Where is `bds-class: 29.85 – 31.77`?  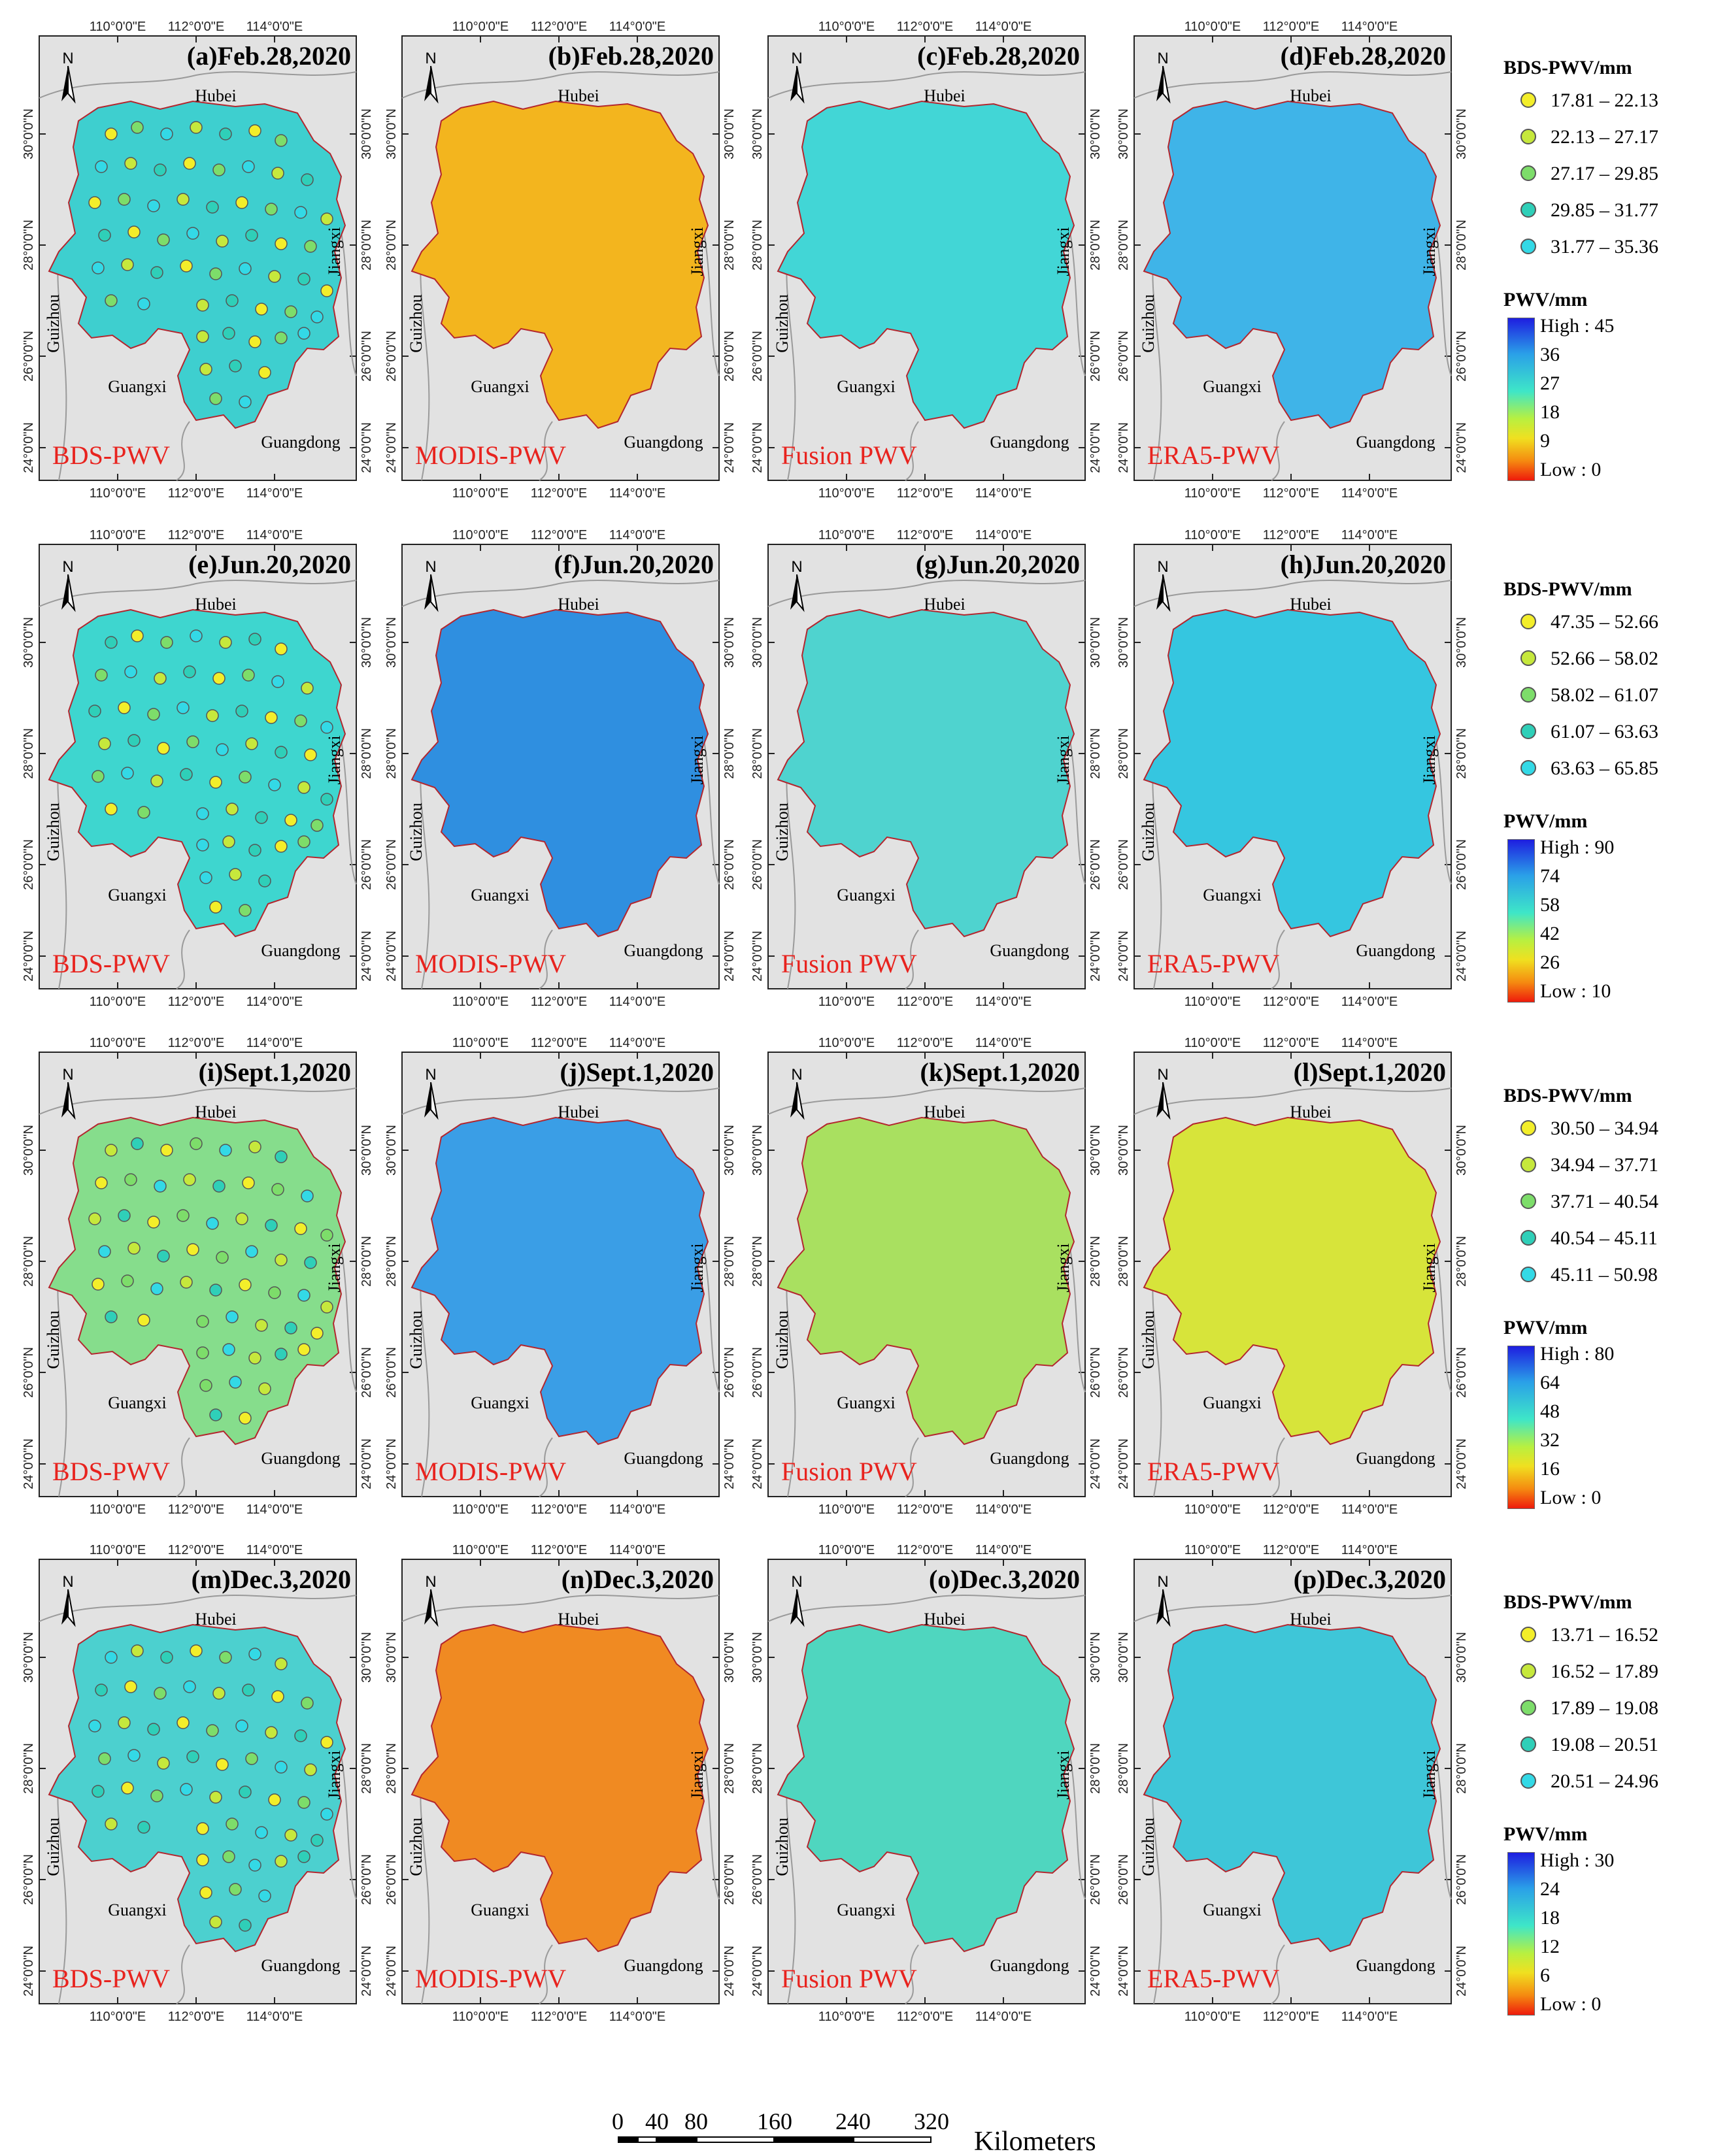
bds-class: 29.85 – 31.77 is located at coordinates (1605, 210).